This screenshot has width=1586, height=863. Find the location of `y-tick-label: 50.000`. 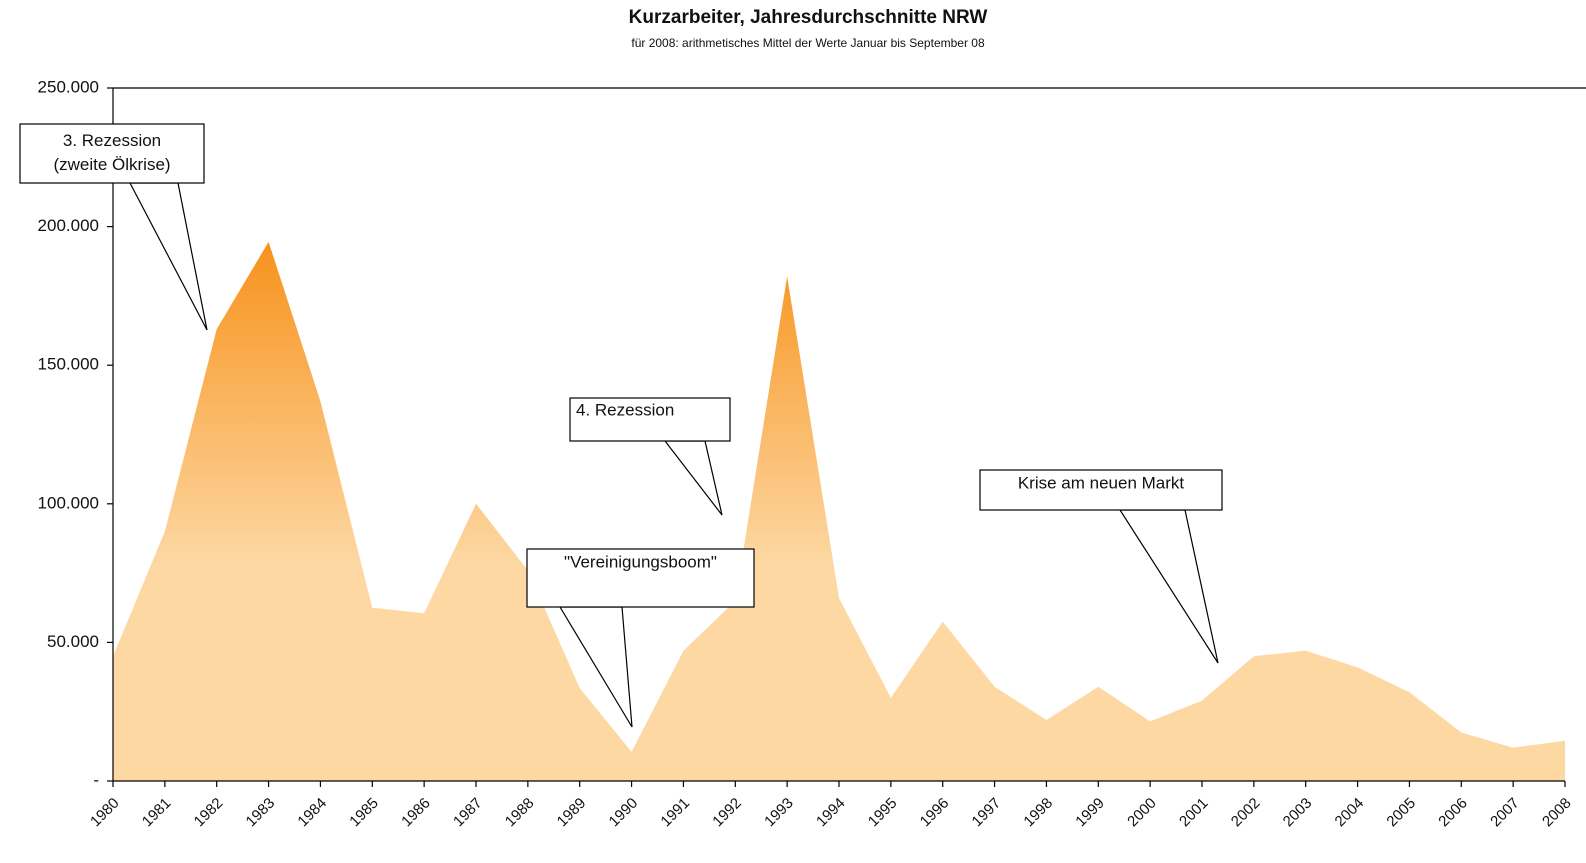

y-tick-label: 50.000 is located at coordinates (73, 641).